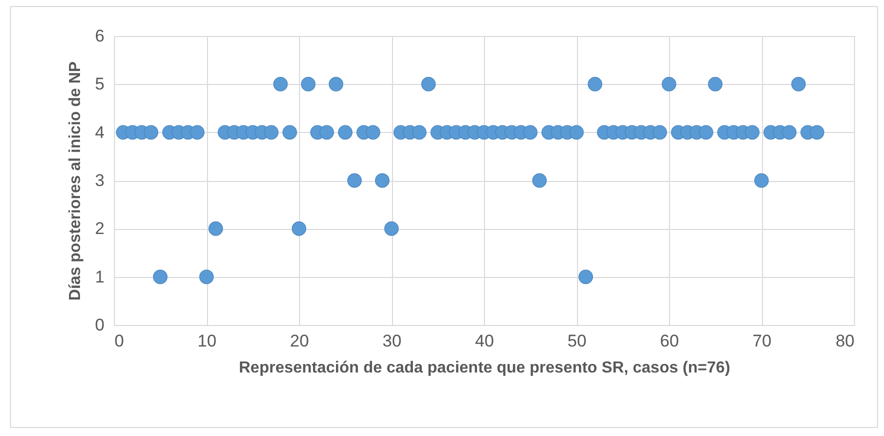 The image size is (884, 436). What do you see at coordinates (484, 341) in the screenshot?
I see `x-tick-label: 40` at bounding box center [484, 341].